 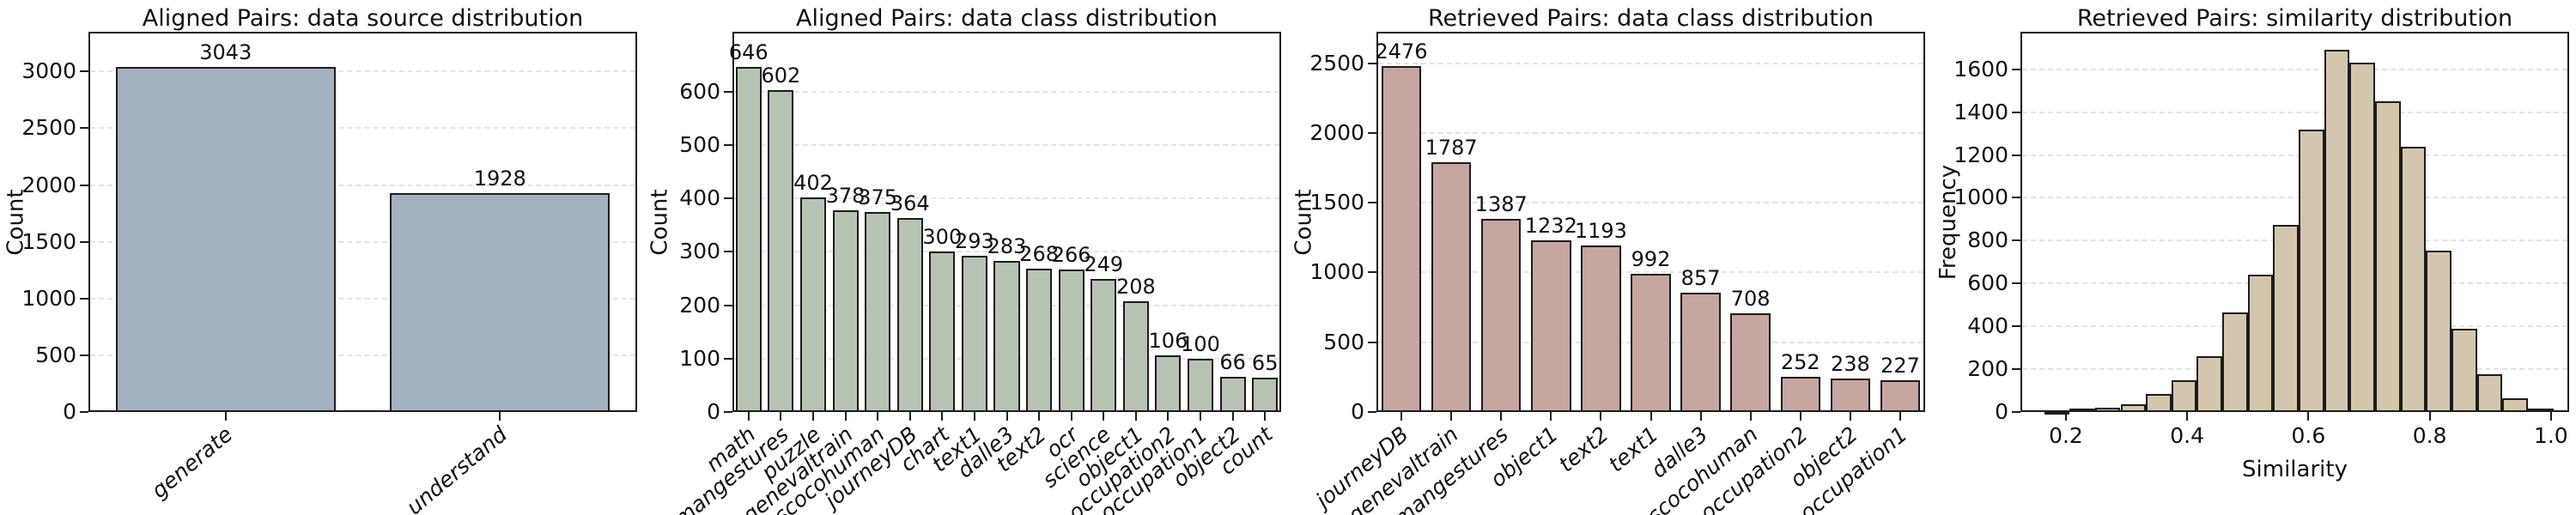 I want to click on bar-value-label: 227, so click(x=1900, y=366).